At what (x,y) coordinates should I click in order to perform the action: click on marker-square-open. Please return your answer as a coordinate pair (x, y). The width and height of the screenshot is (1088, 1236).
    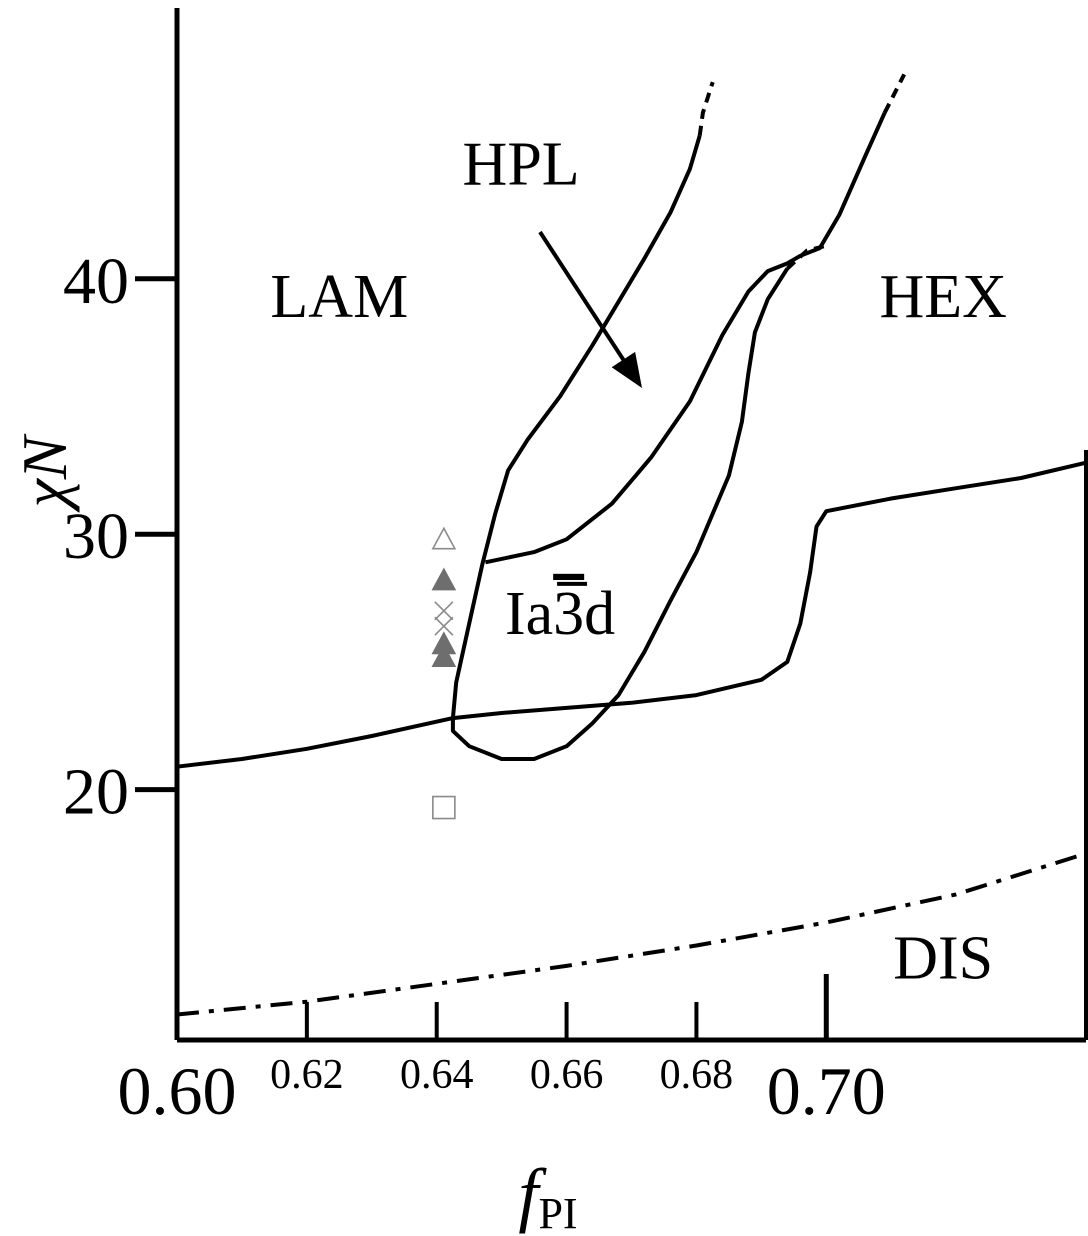
    Looking at the image, I should click on (444, 807).